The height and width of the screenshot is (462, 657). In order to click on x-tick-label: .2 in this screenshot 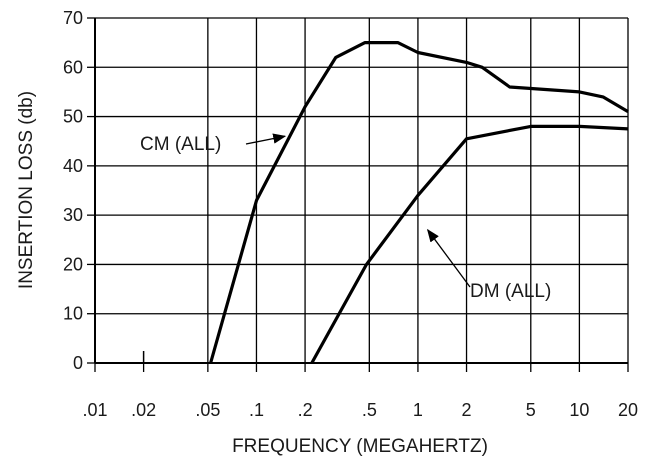, I will do `click(305, 410)`.